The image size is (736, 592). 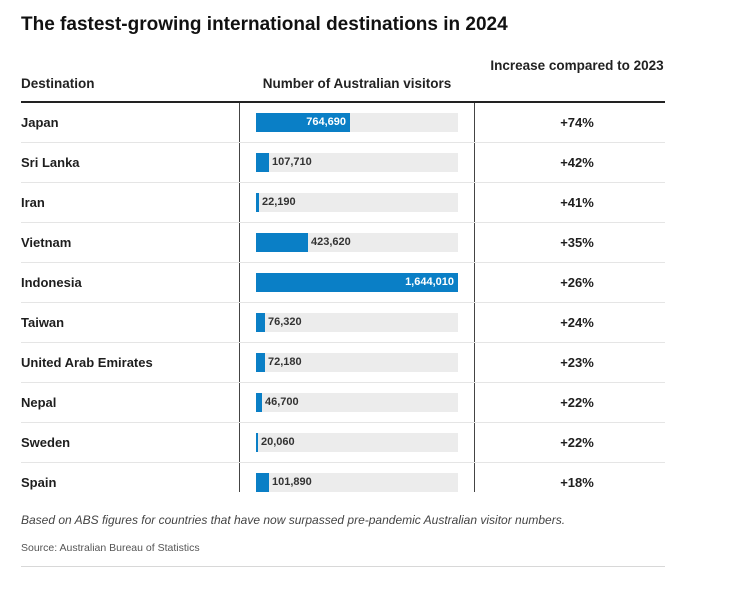 I want to click on visitor-value-label: 764,690, so click(x=326, y=122).